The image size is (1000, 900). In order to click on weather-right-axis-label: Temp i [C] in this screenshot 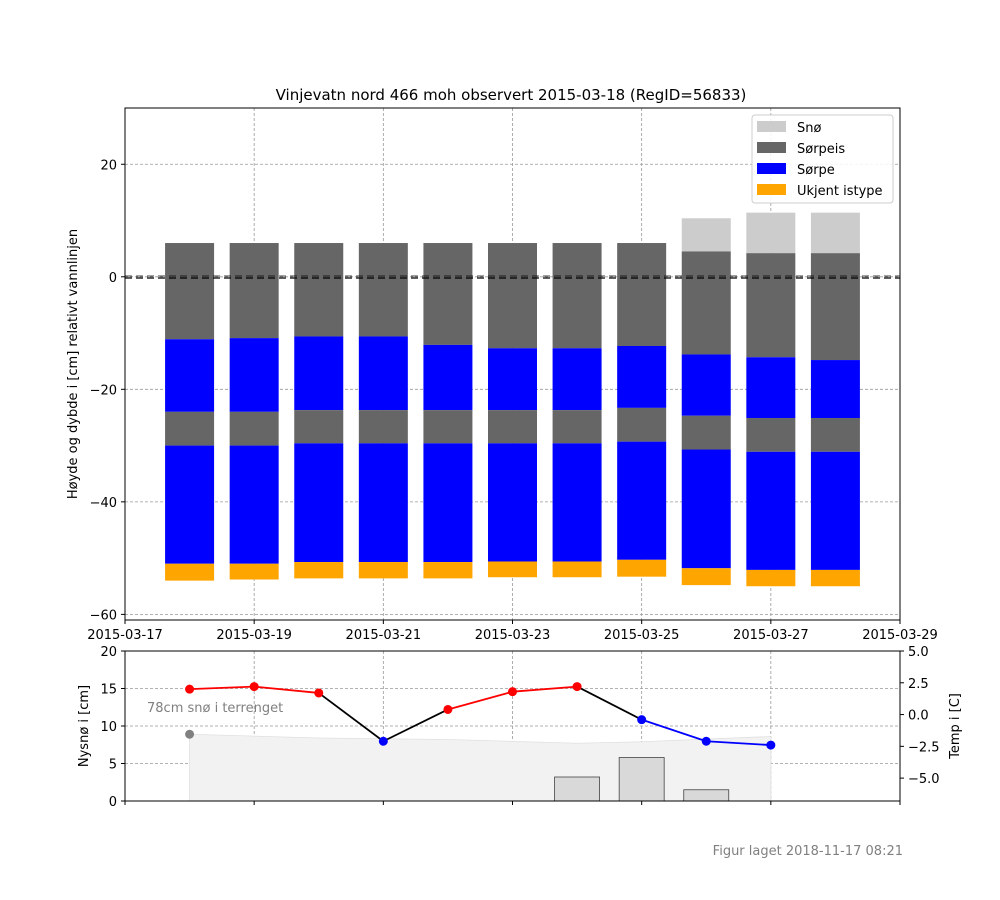, I will do `click(955, 726)`.